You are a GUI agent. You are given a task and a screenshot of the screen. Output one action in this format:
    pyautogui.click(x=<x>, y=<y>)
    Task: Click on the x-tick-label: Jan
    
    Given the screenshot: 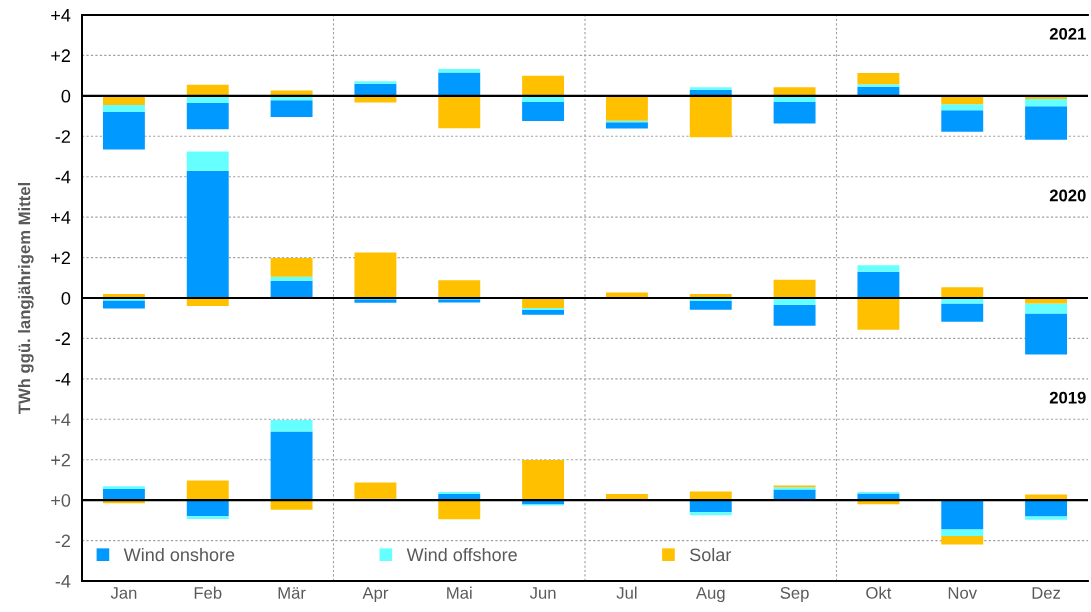 What is the action you would take?
    pyautogui.click(x=123, y=593)
    